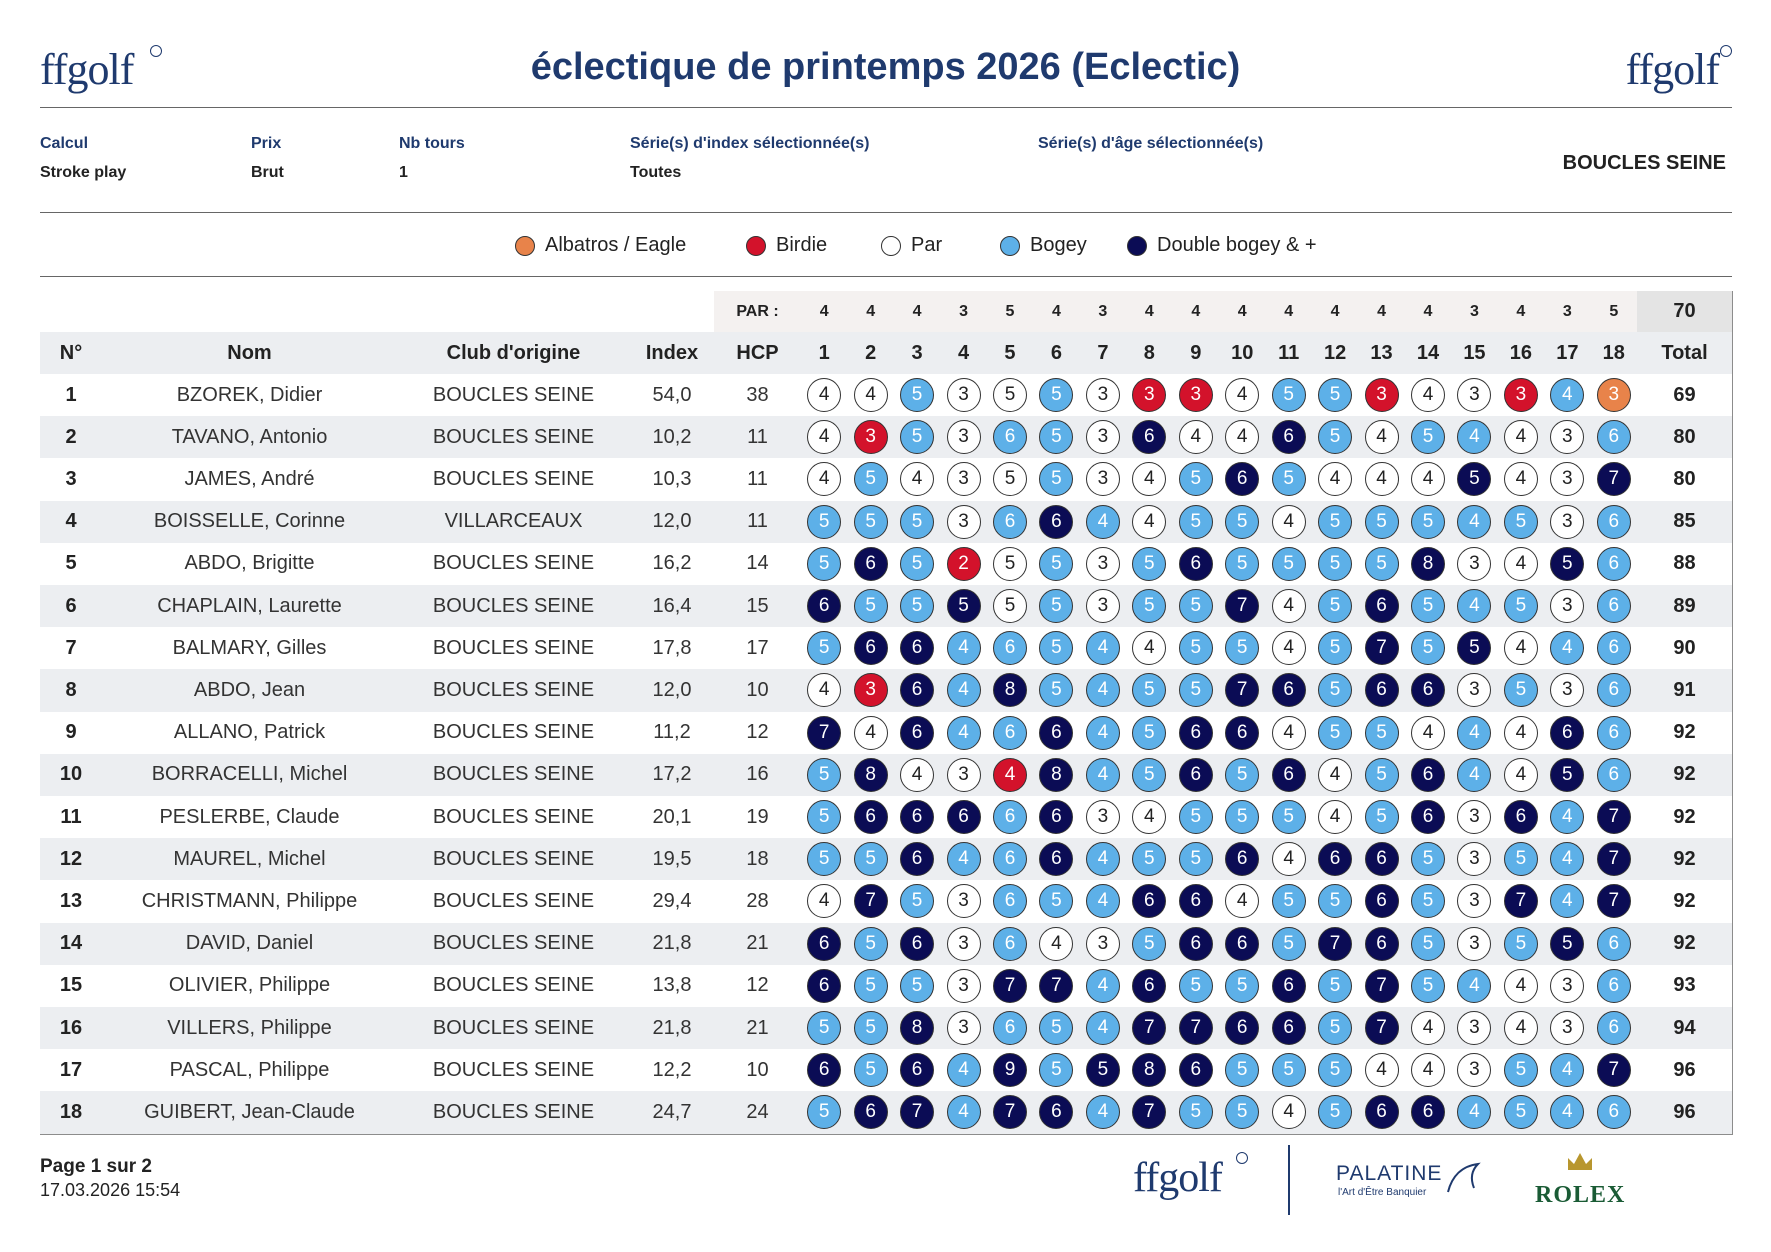 The height and width of the screenshot is (1252, 1771). Describe the element at coordinates (672, 480) in the screenshot. I see `index: 10,3` at that location.